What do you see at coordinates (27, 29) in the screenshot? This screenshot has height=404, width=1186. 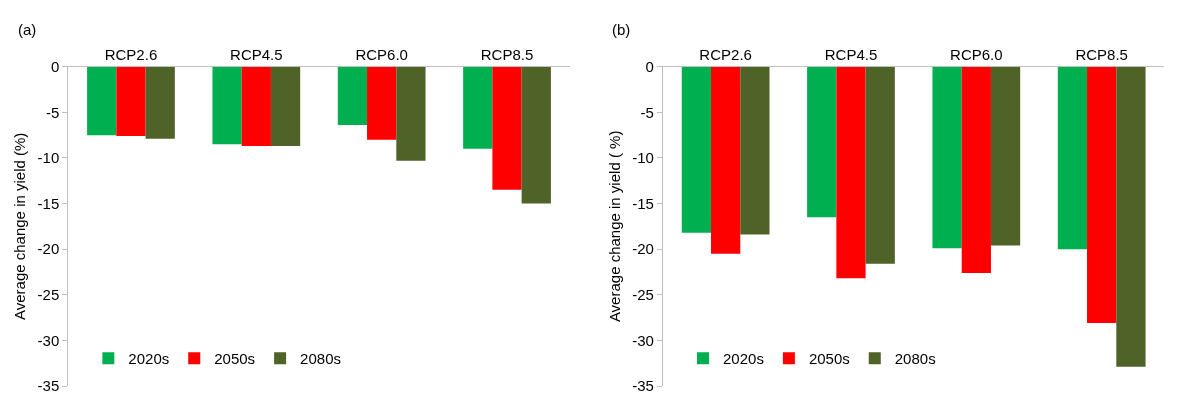 I see `chart-title: (a)` at bounding box center [27, 29].